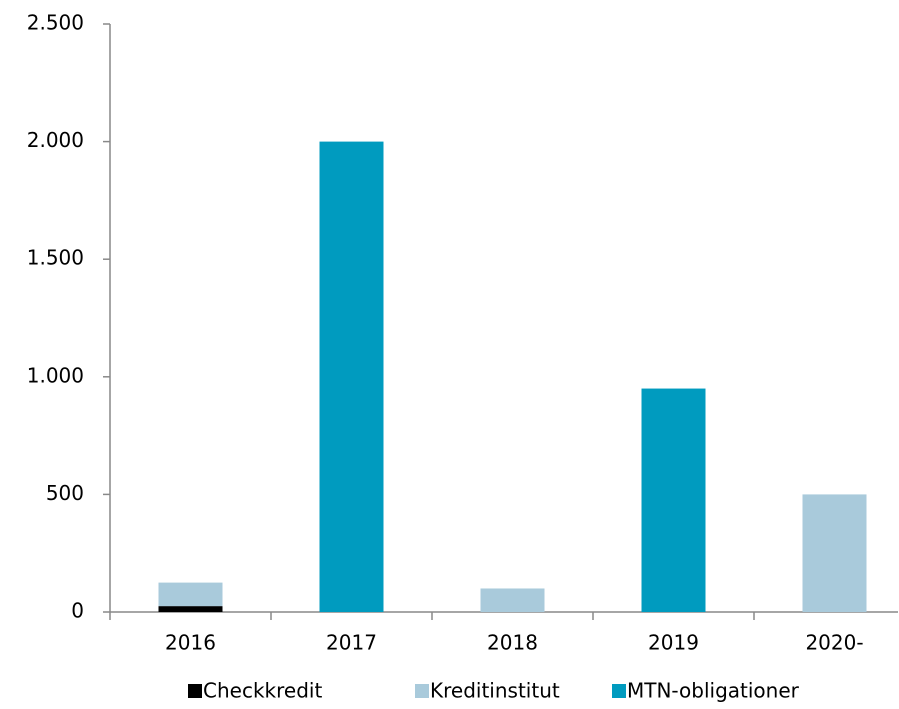 This screenshot has width=899, height=709. What do you see at coordinates (55, 140) in the screenshot?
I see `y-tick-label: 2.000` at bounding box center [55, 140].